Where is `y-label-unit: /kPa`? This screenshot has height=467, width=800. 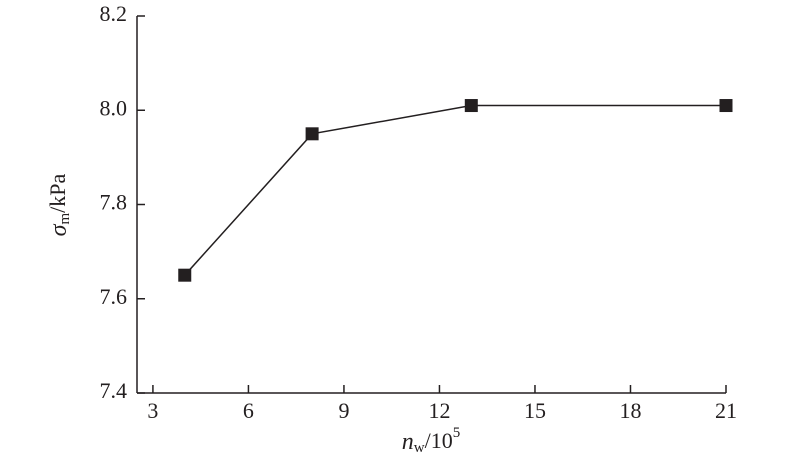
y-label-unit: /kPa is located at coordinates (57, 192).